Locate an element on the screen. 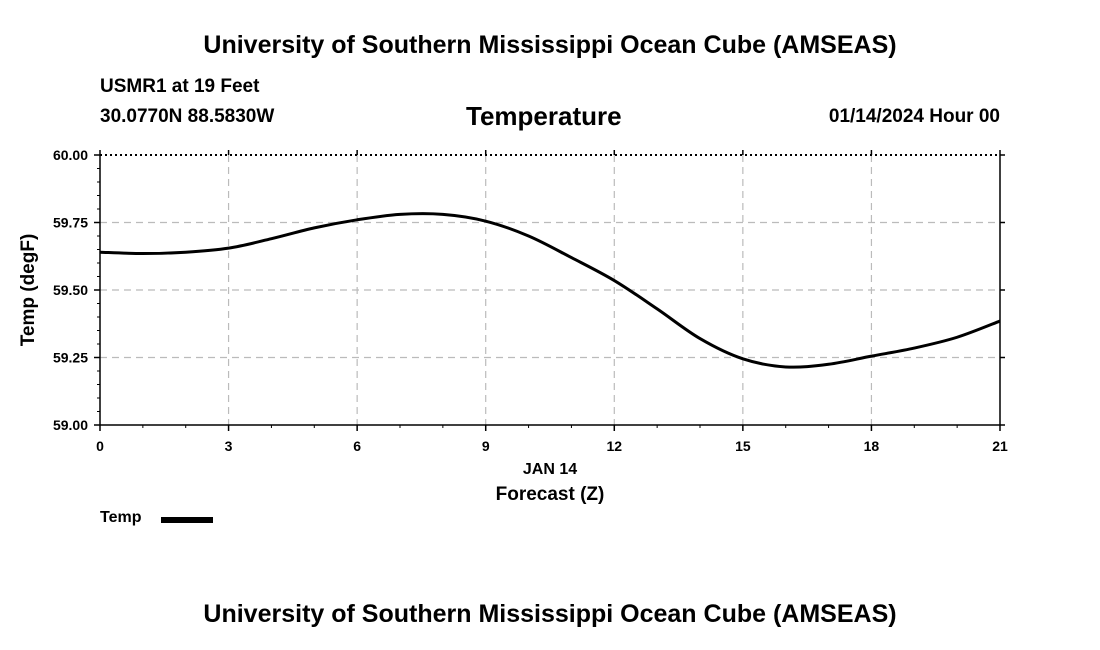 Image resolution: width=1100 pixels, height=650 pixels. x-axis-date-label: JAN 14 is located at coordinates (550, 469).